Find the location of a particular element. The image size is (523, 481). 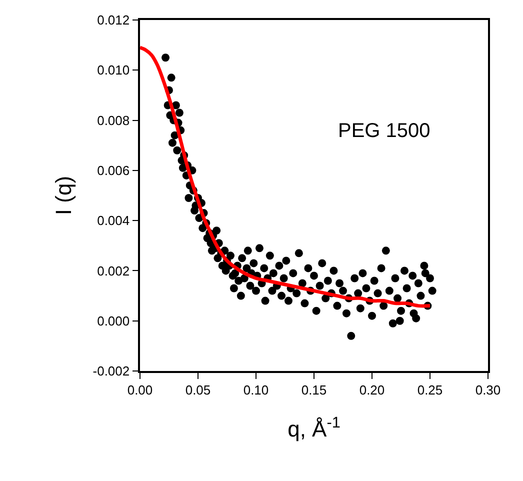

y-tick-label: 0.010 is located at coordinates (113, 70).